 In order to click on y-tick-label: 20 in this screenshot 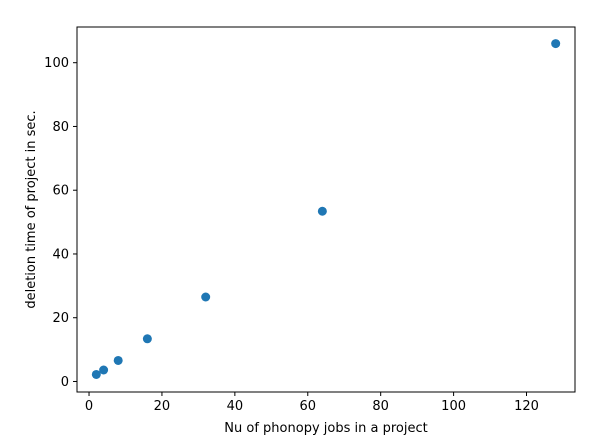, I will do `click(60, 318)`.